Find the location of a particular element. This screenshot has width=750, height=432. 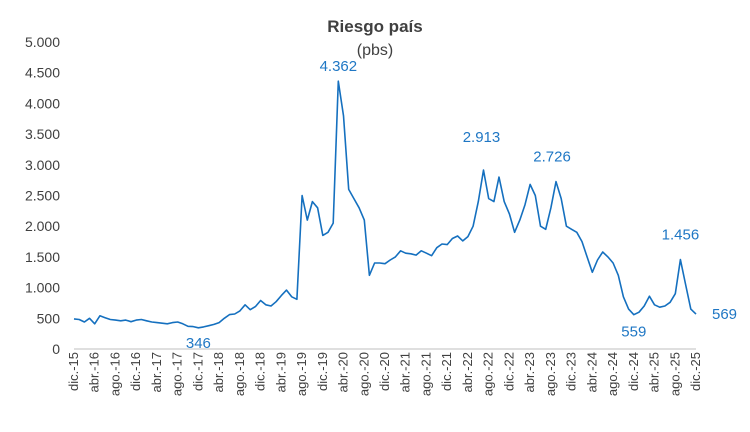

chart-title: Riesgo país is located at coordinates (374, 26).